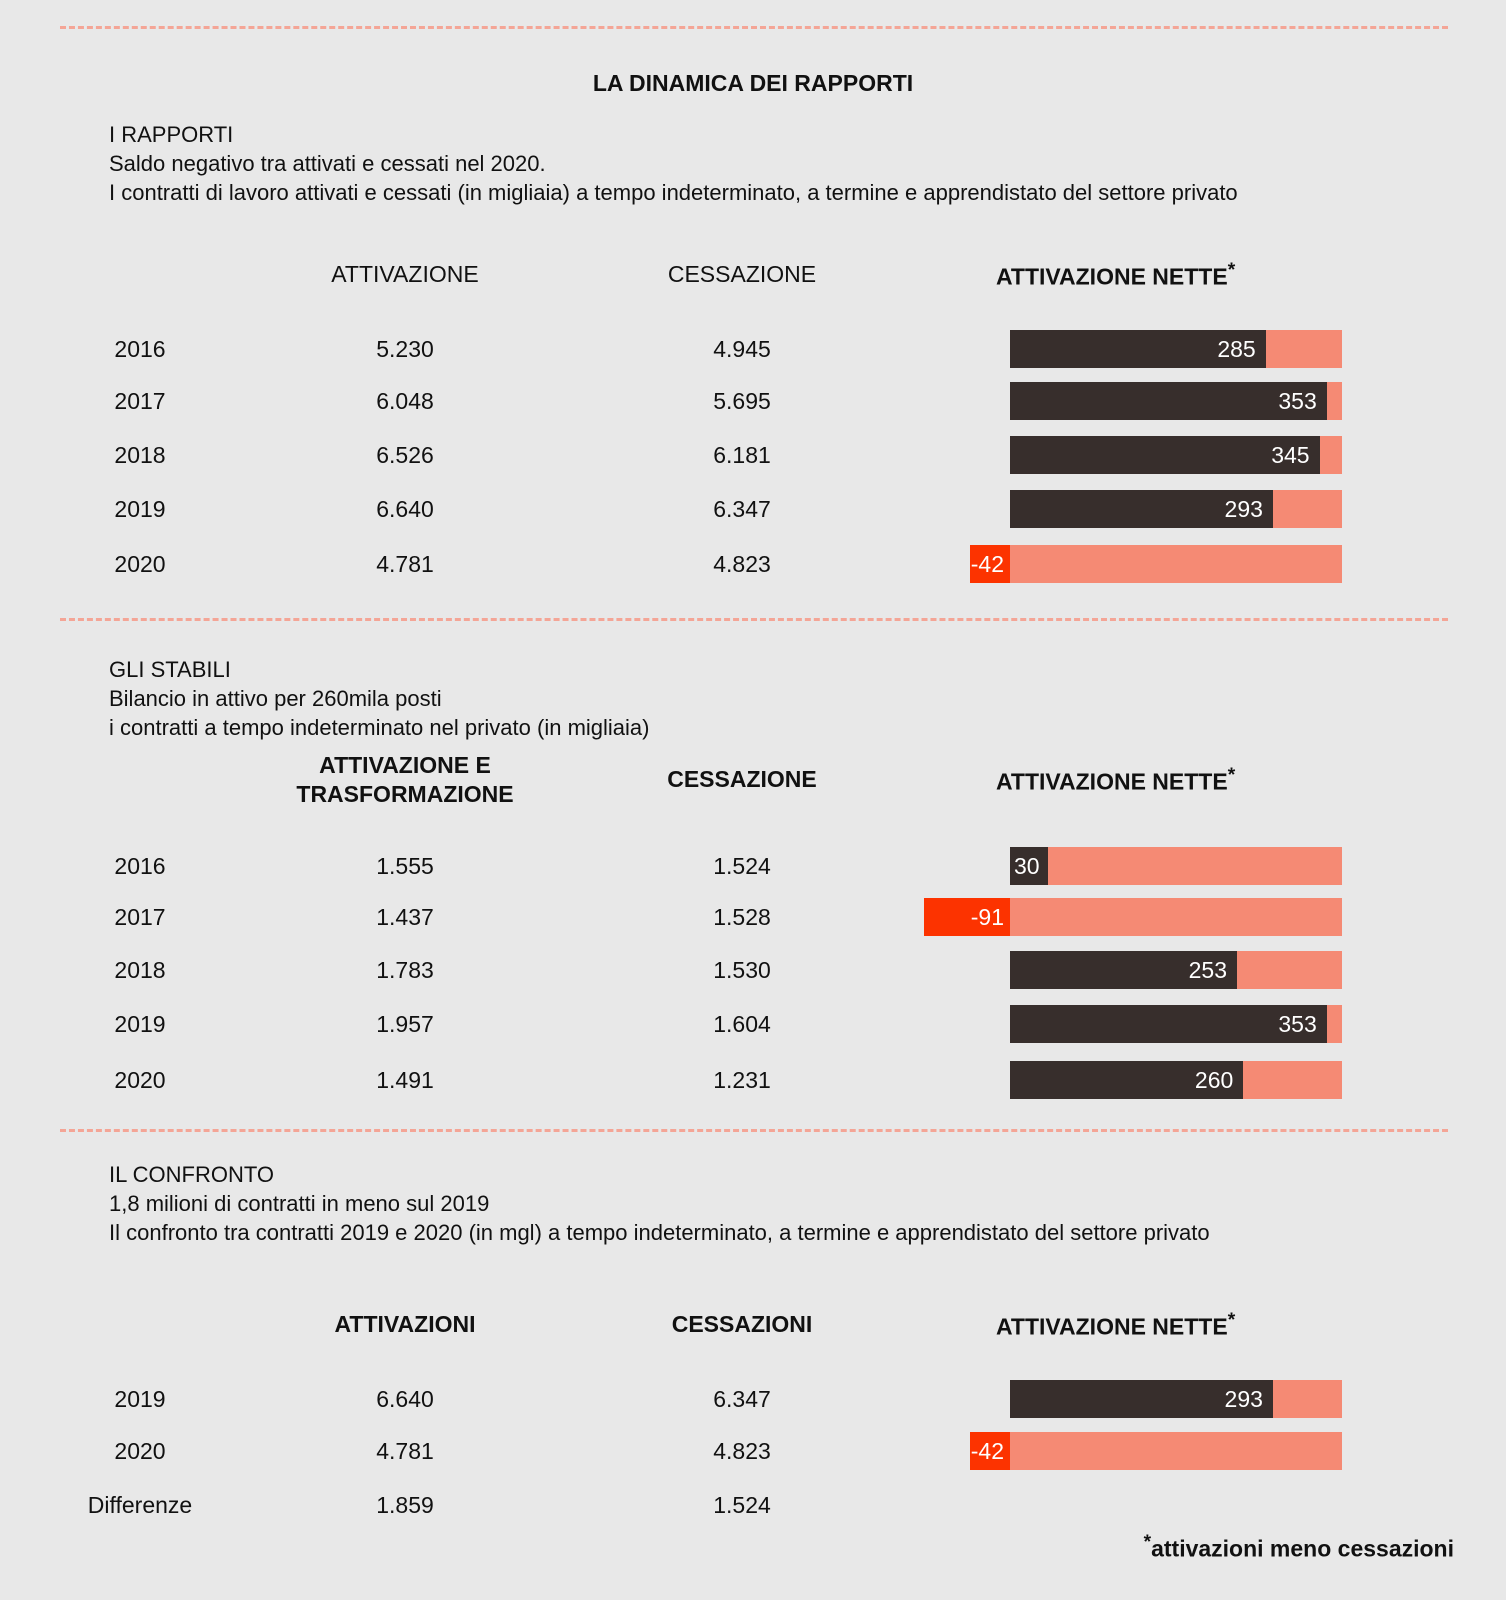  What do you see at coordinates (967, 917) in the screenshot?
I see `net-bar-negative: -91` at bounding box center [967, 917].